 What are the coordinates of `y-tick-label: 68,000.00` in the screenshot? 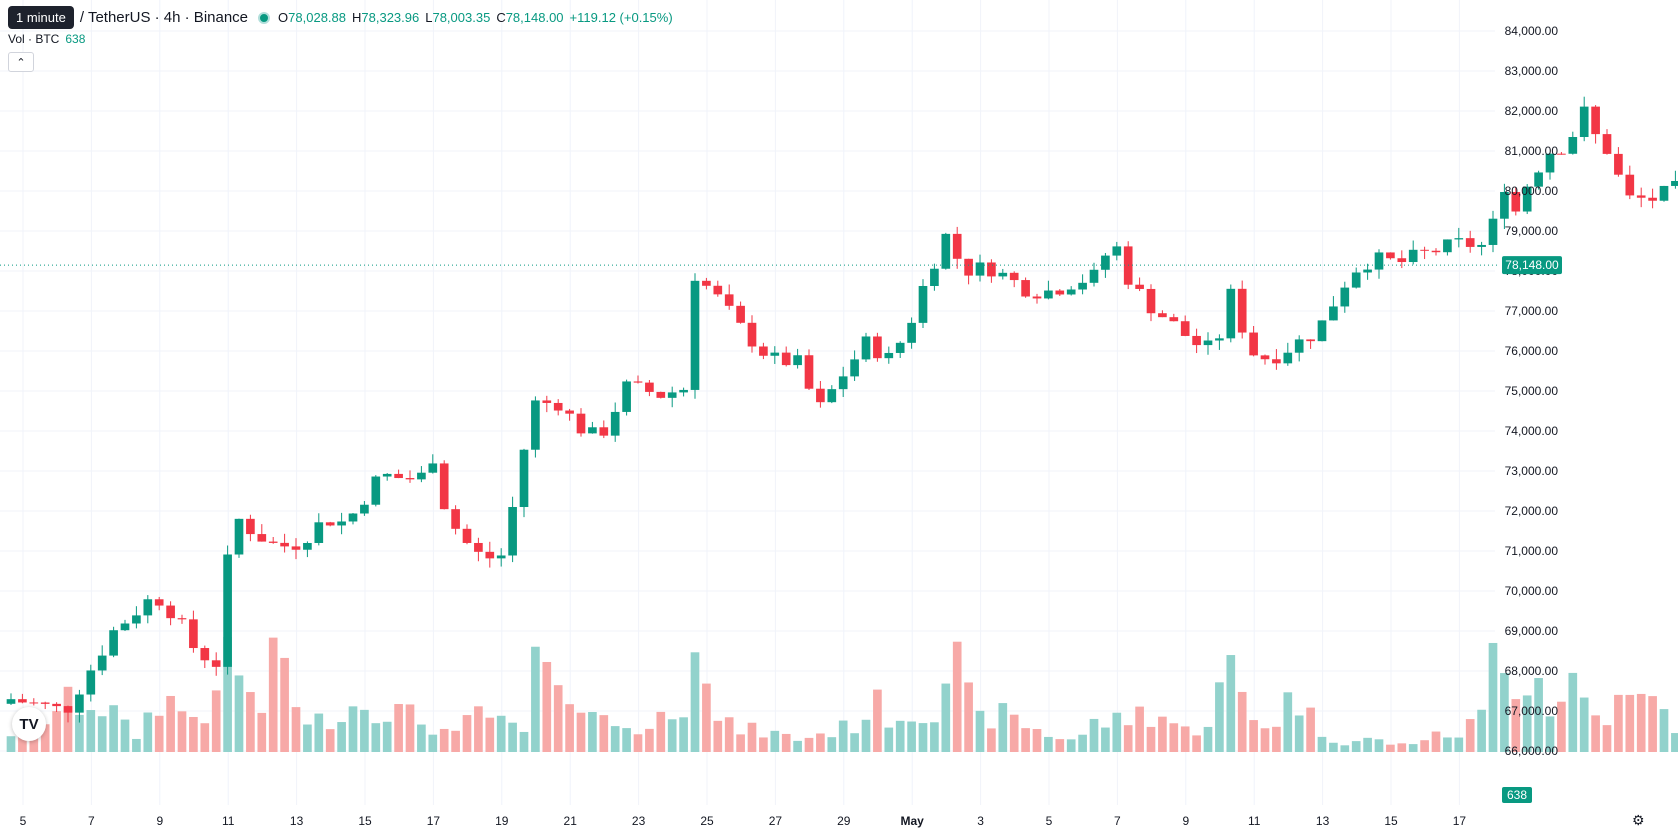 It's located at (1532, 671).